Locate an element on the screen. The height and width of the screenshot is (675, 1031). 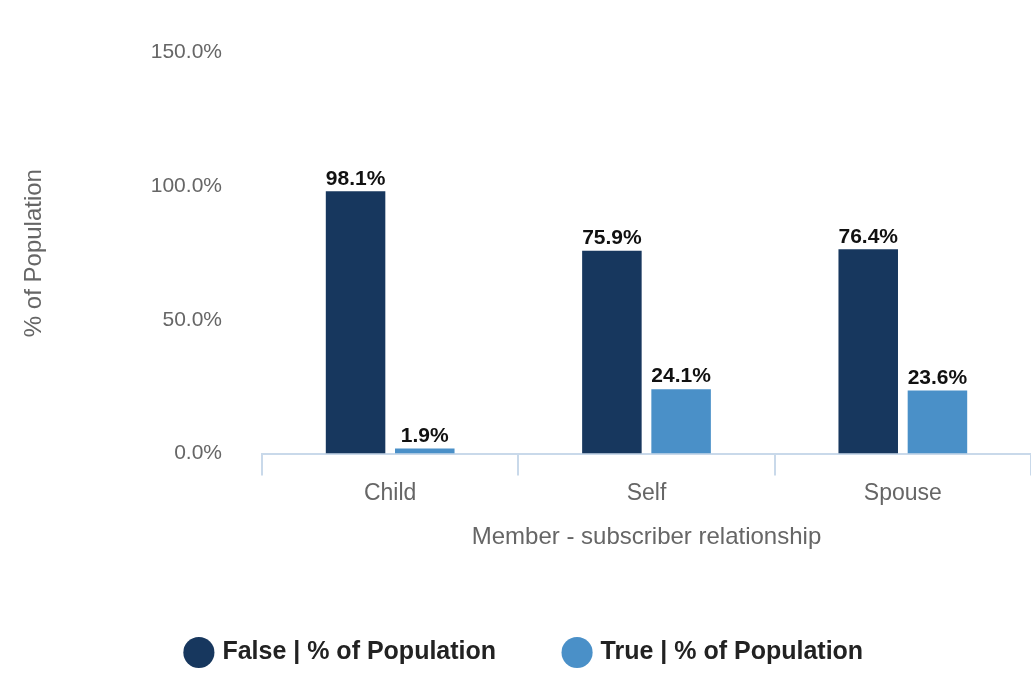
legend-label: True | % of Population is located at coordinates (732, 650).